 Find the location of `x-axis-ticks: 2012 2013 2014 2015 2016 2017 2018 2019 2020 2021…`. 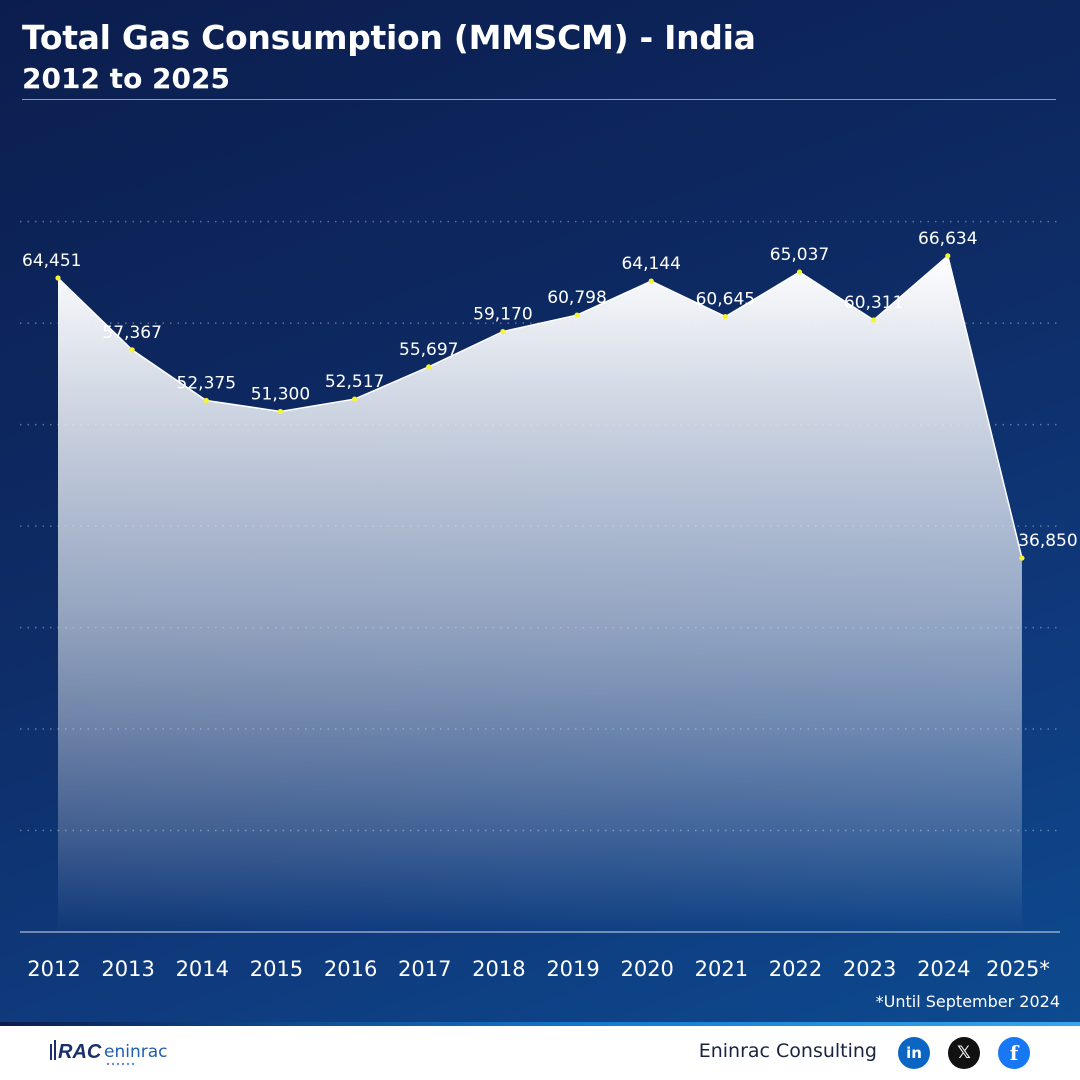

x-axis-ticks: 2012 2013 2014 2015 2016 2017 2018 2019 2020 2021… is located at coordinates (538, 969).